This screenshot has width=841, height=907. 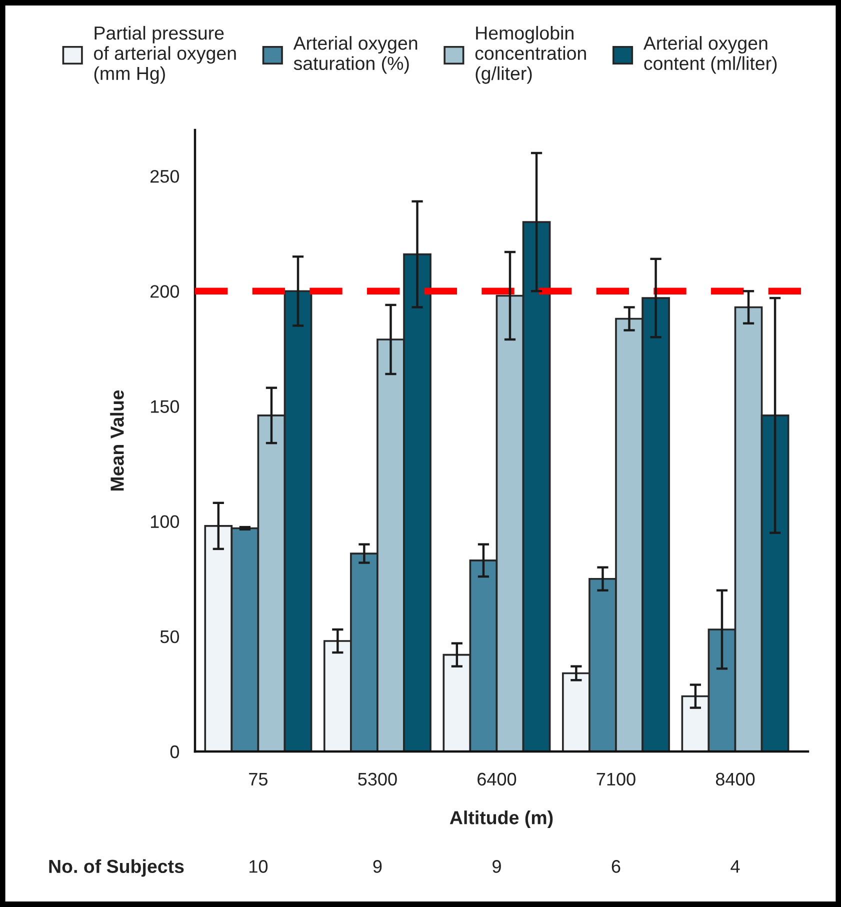 What do you see at coordinates (497, 779) in the screenshot?
I see `x-tick-label: 6400` at bounding box center [497, 779].